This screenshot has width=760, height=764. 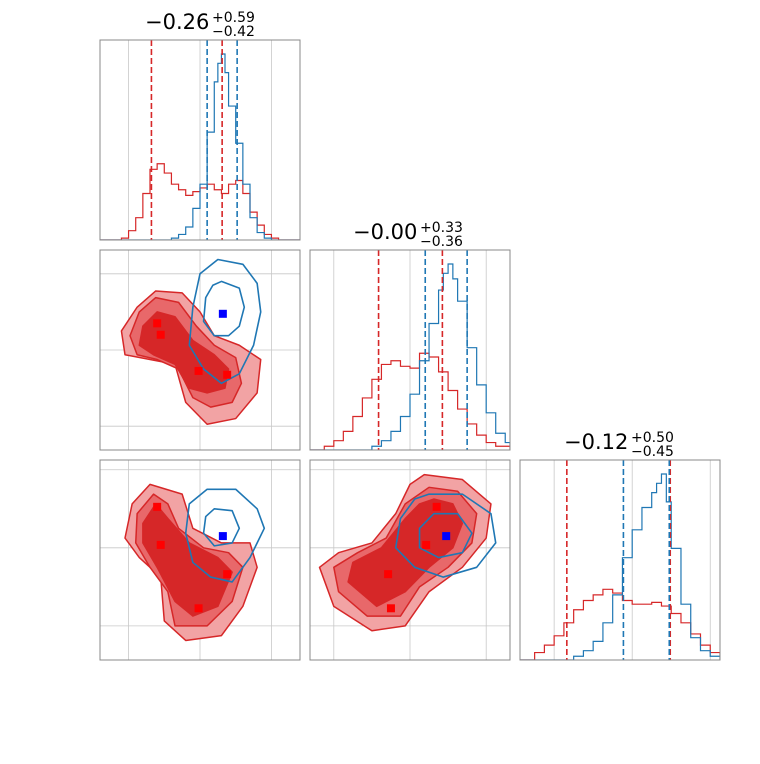 What do you see at coordinates (652, 452) in the screenshot?
I see `title-p2-minus: −0.45` at bounding box center [652, 452].